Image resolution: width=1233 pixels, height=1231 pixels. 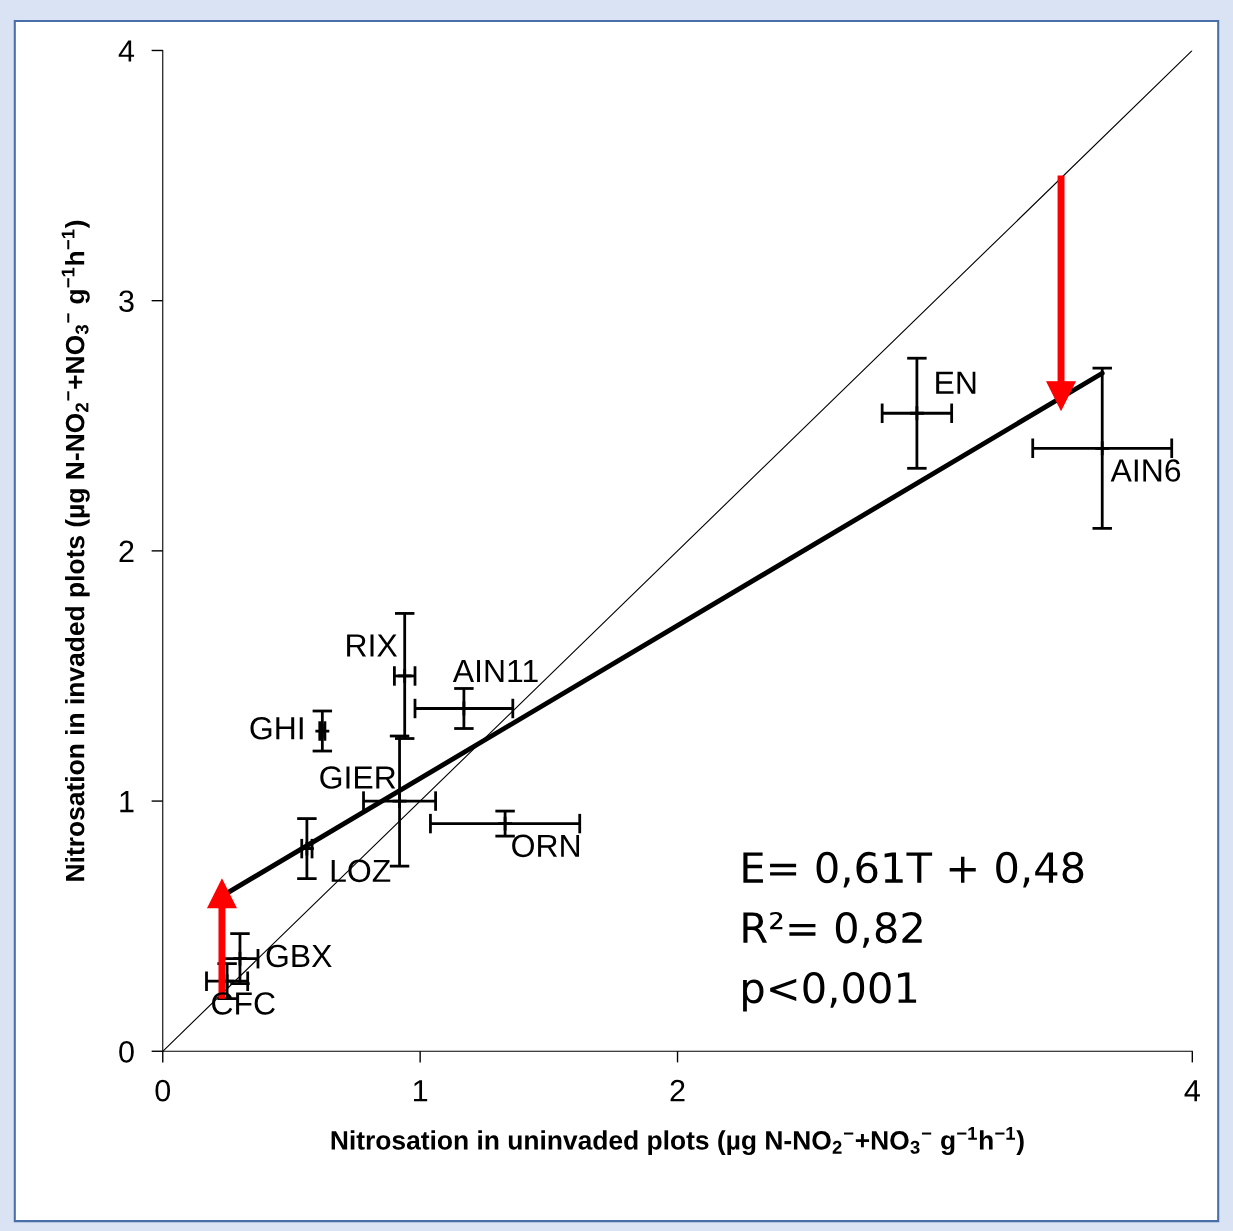 I want to click on annotation: CFC, so click(x=243, y=1003).